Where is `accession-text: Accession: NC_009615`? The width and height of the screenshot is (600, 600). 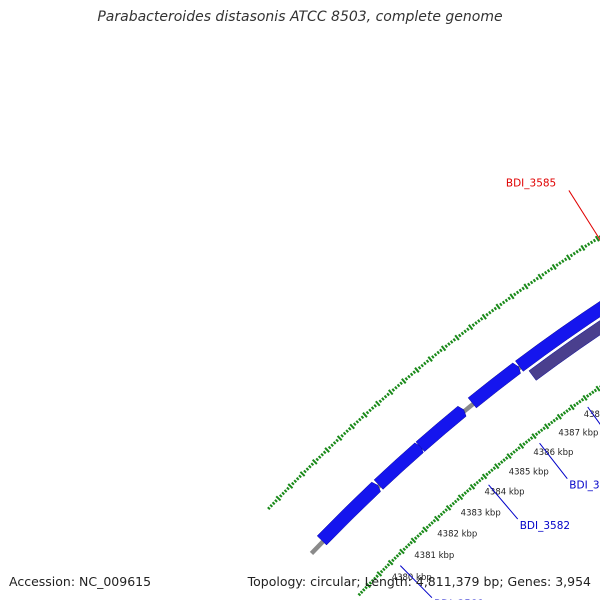
accession-text: Accession: NC_009615 is located at coordinates (80, 581).